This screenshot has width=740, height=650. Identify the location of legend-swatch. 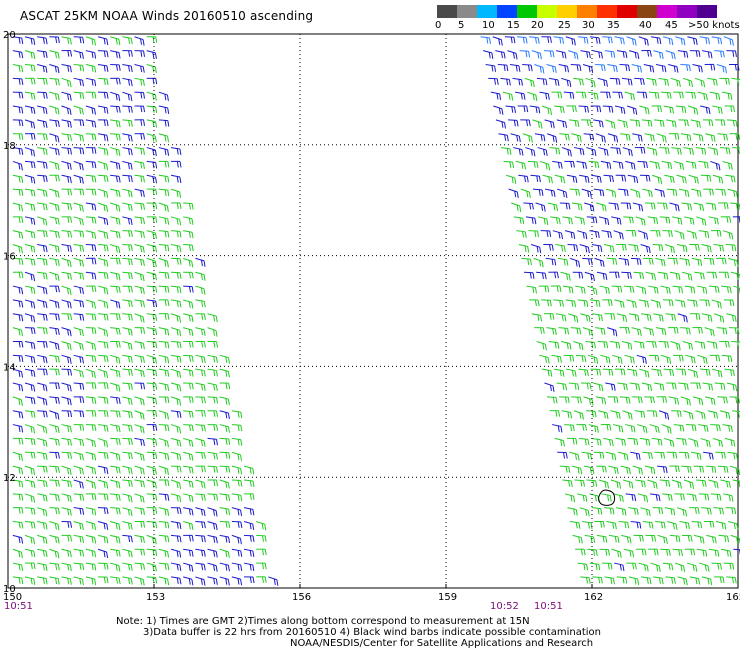
(667, 11).